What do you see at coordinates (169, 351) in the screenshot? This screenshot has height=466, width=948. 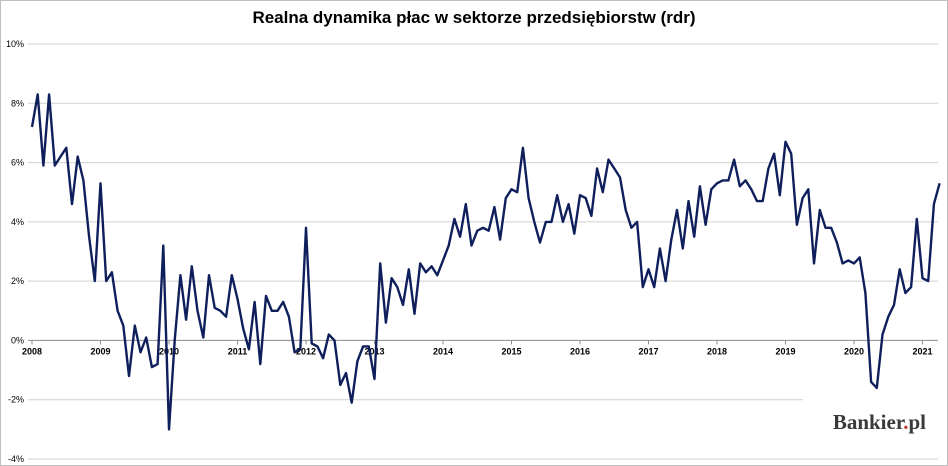 I see `x-tick-label: 2010` at bounding box center [169, 351].